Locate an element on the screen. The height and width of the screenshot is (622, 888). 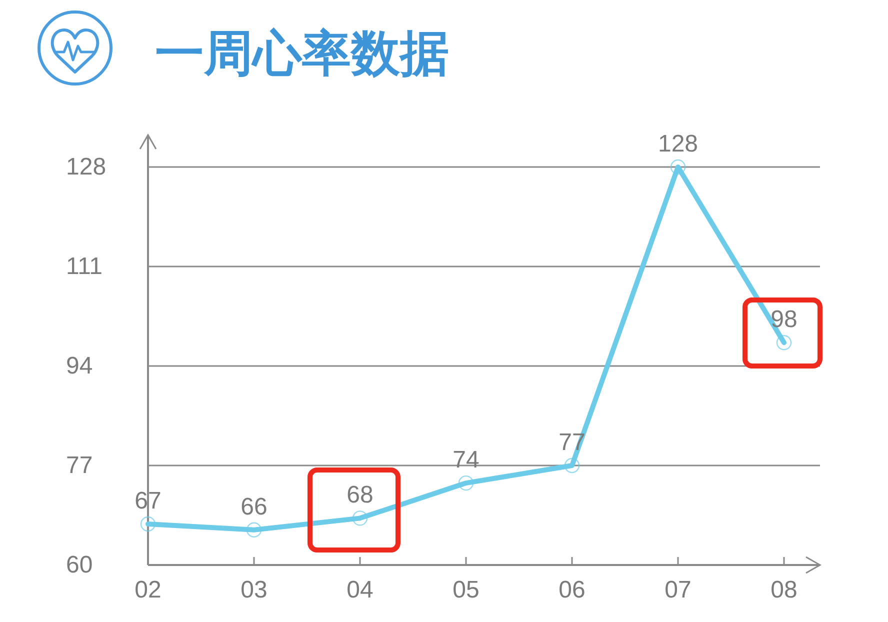
y-tick-label: 128 is located at coordinates (86, 167).